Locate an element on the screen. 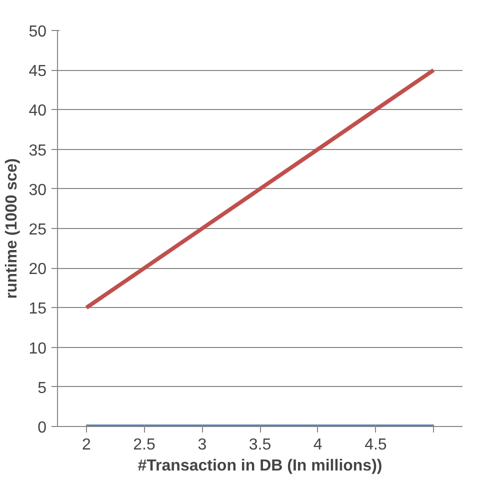 The height and width of the screenshot is (477, 487). y-tick-label: 0 is located at coordinates (42, 428).